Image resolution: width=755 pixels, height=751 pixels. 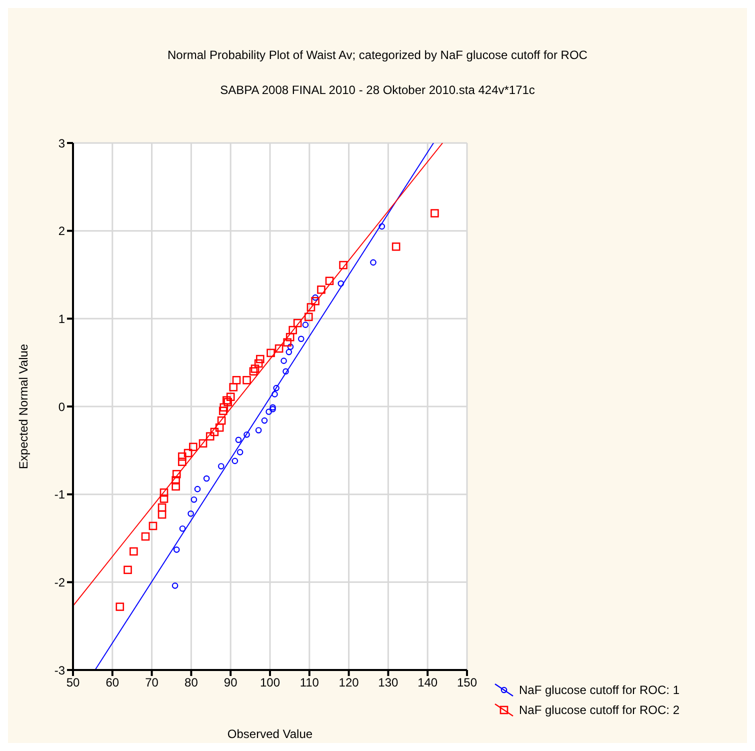 What do you see at coordinates (377, 55) in the screenshot?
I see `chart-title: Normal Probability Plot of Waist Av; categorized by NaF glucose cutoff for ROC` at bounding box center [377, 55].